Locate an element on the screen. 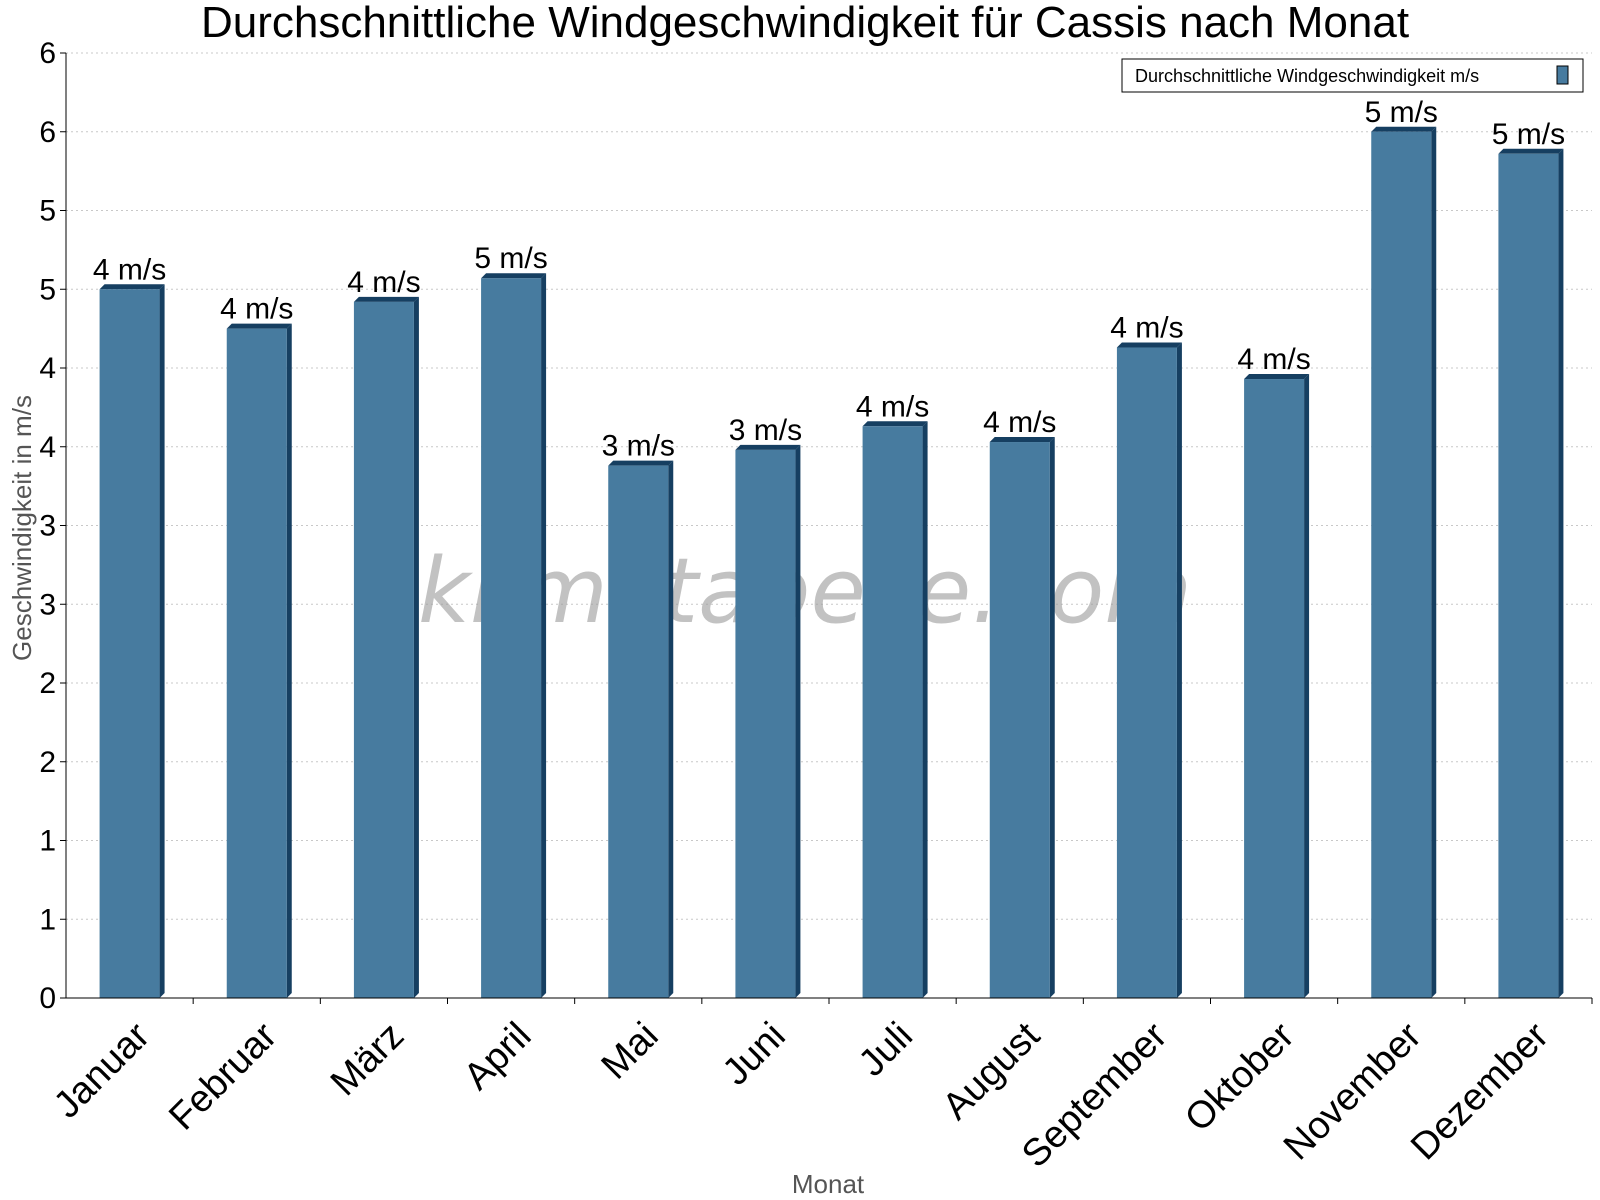 The width and height of the screenshot is (1600, 1200). legend-swatch is located at coordinates (1562, 75).